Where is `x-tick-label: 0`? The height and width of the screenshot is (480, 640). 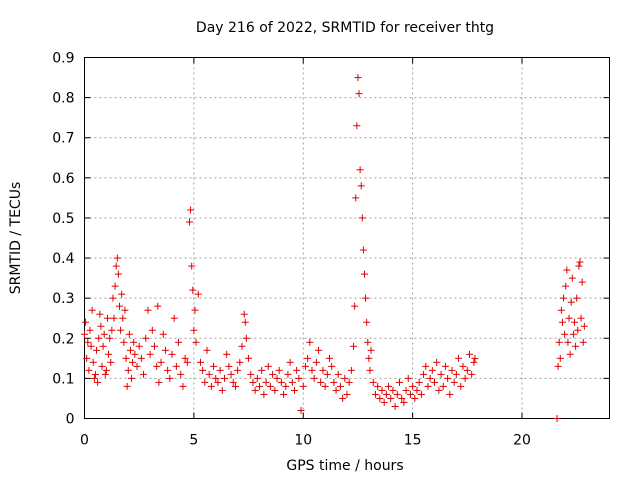
x-tick-label: 0 is located at coordinates (84, 441).